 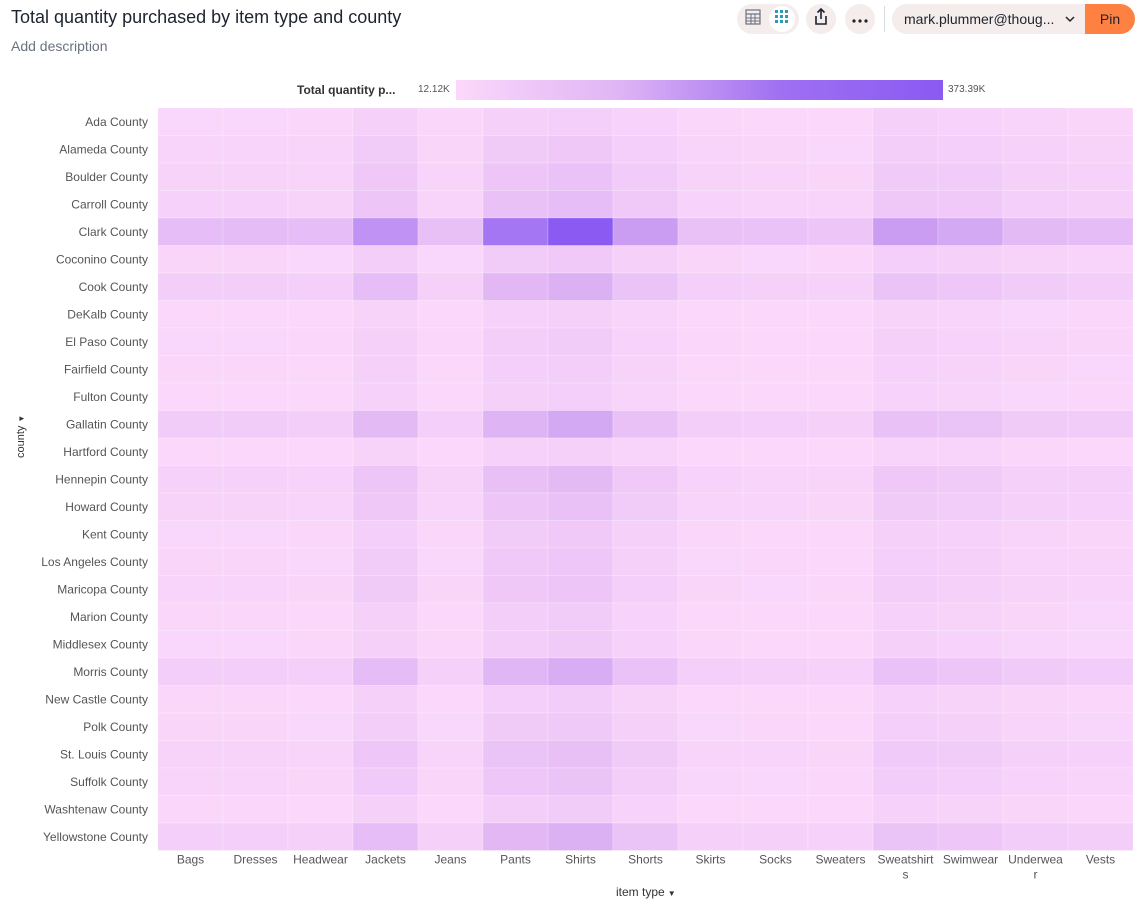 What do you see at coordinates (860, 19) in the screenshot?
I see `more-options-button` at bounding box center [860, 19].